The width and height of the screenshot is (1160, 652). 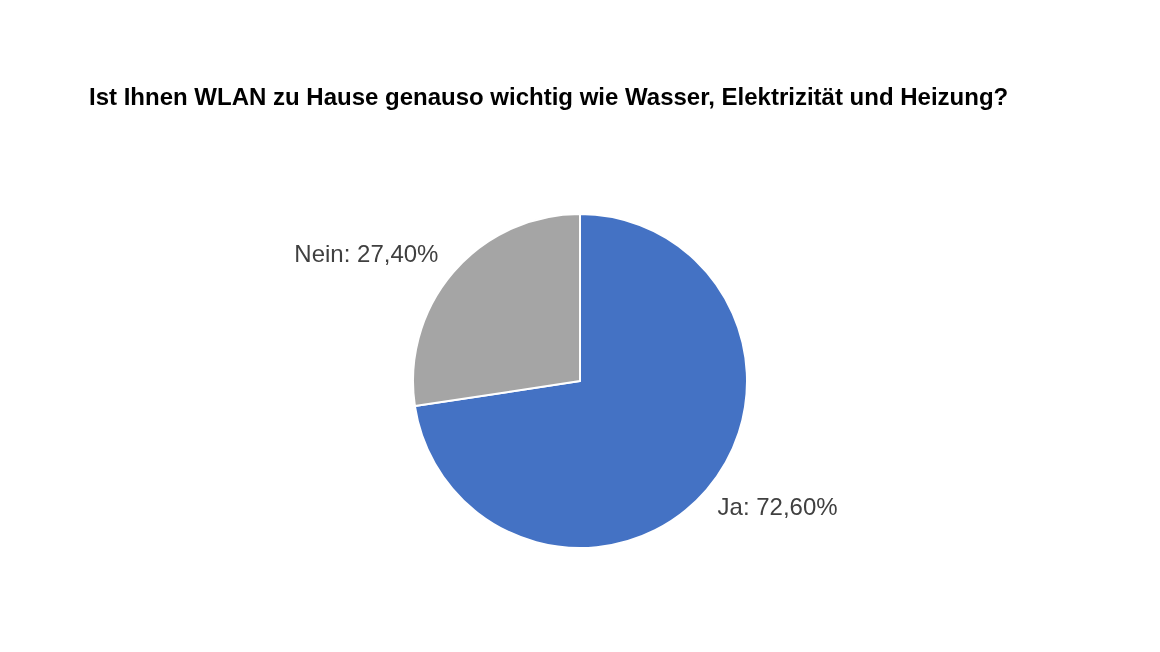 I want to click on slice-label: Nein: 27,40%, so click(x=366, y=254).